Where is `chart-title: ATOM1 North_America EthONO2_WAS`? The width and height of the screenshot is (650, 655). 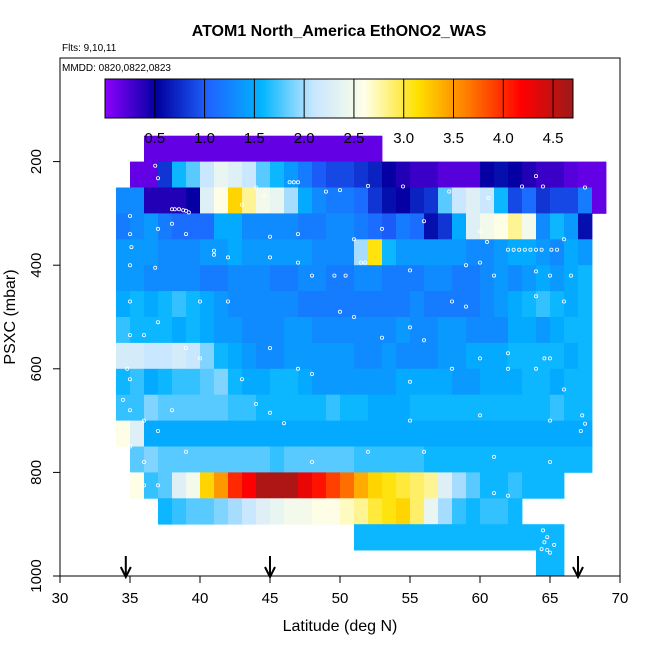 chart-title: ATOM1 North_America EthONO2_WAS is located at coordinates (339, 31).